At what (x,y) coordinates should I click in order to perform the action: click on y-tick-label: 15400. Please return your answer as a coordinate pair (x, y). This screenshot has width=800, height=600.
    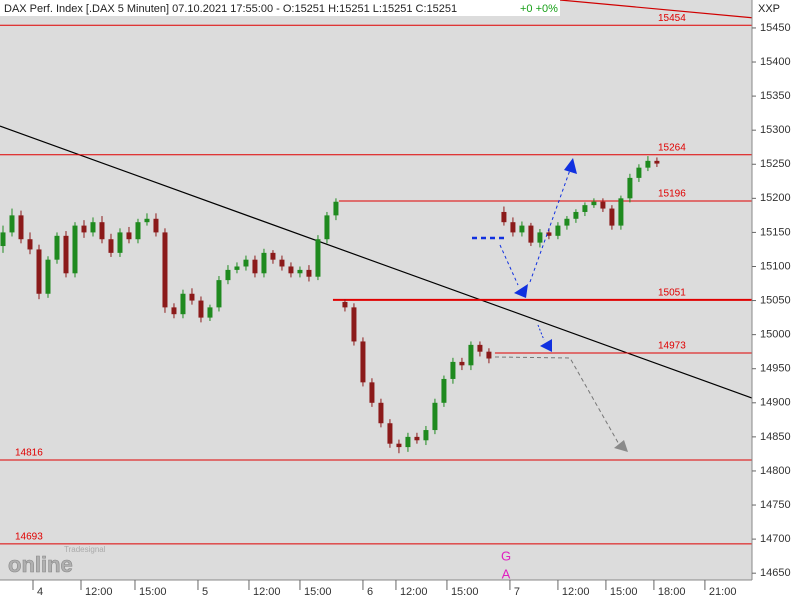
    Looking at the image, I should click on (775, 62).